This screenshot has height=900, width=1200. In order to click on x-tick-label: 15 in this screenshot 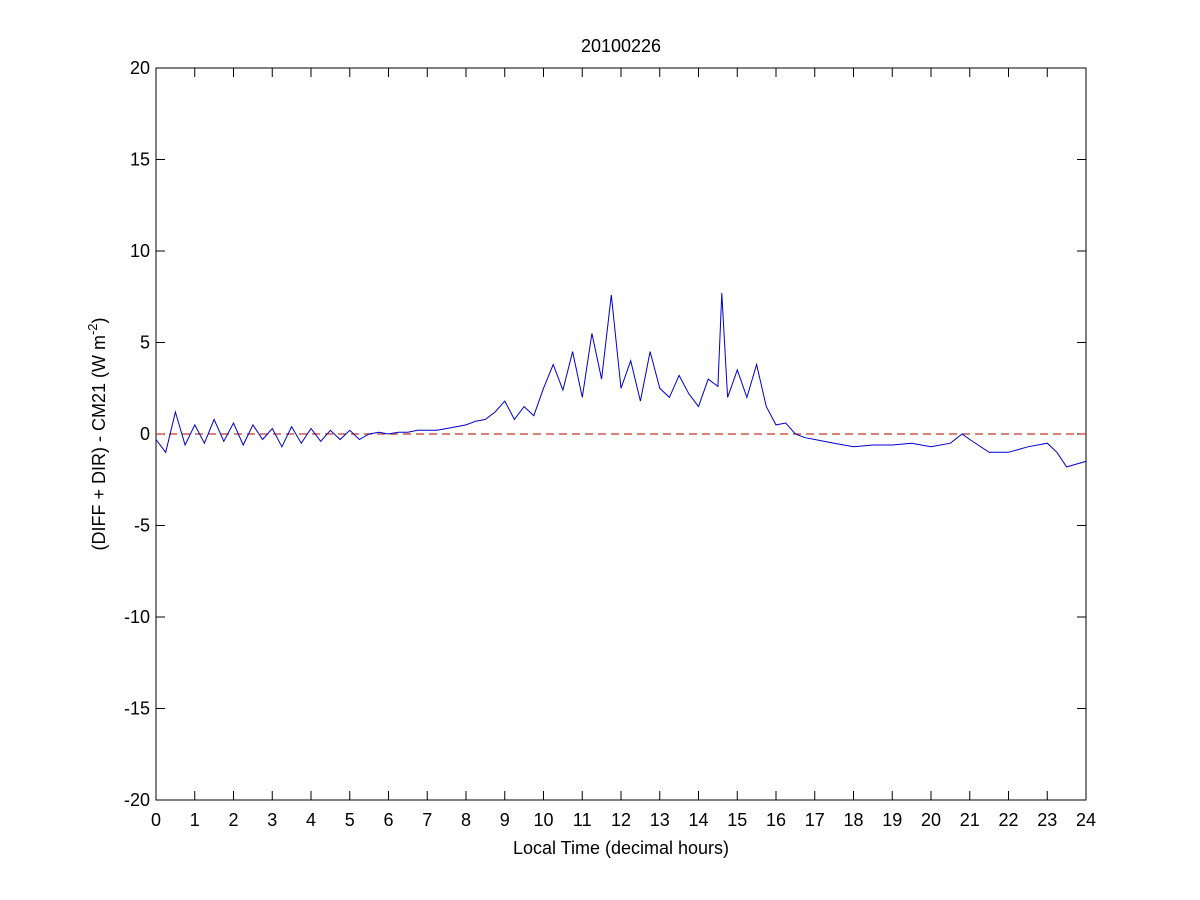, I will do `click(737, 820)`.